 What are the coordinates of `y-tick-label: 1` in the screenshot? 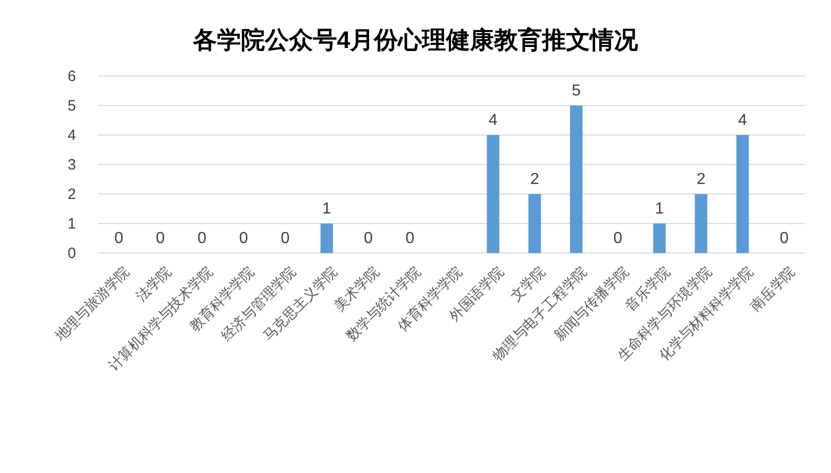 It's located at (72, 224).